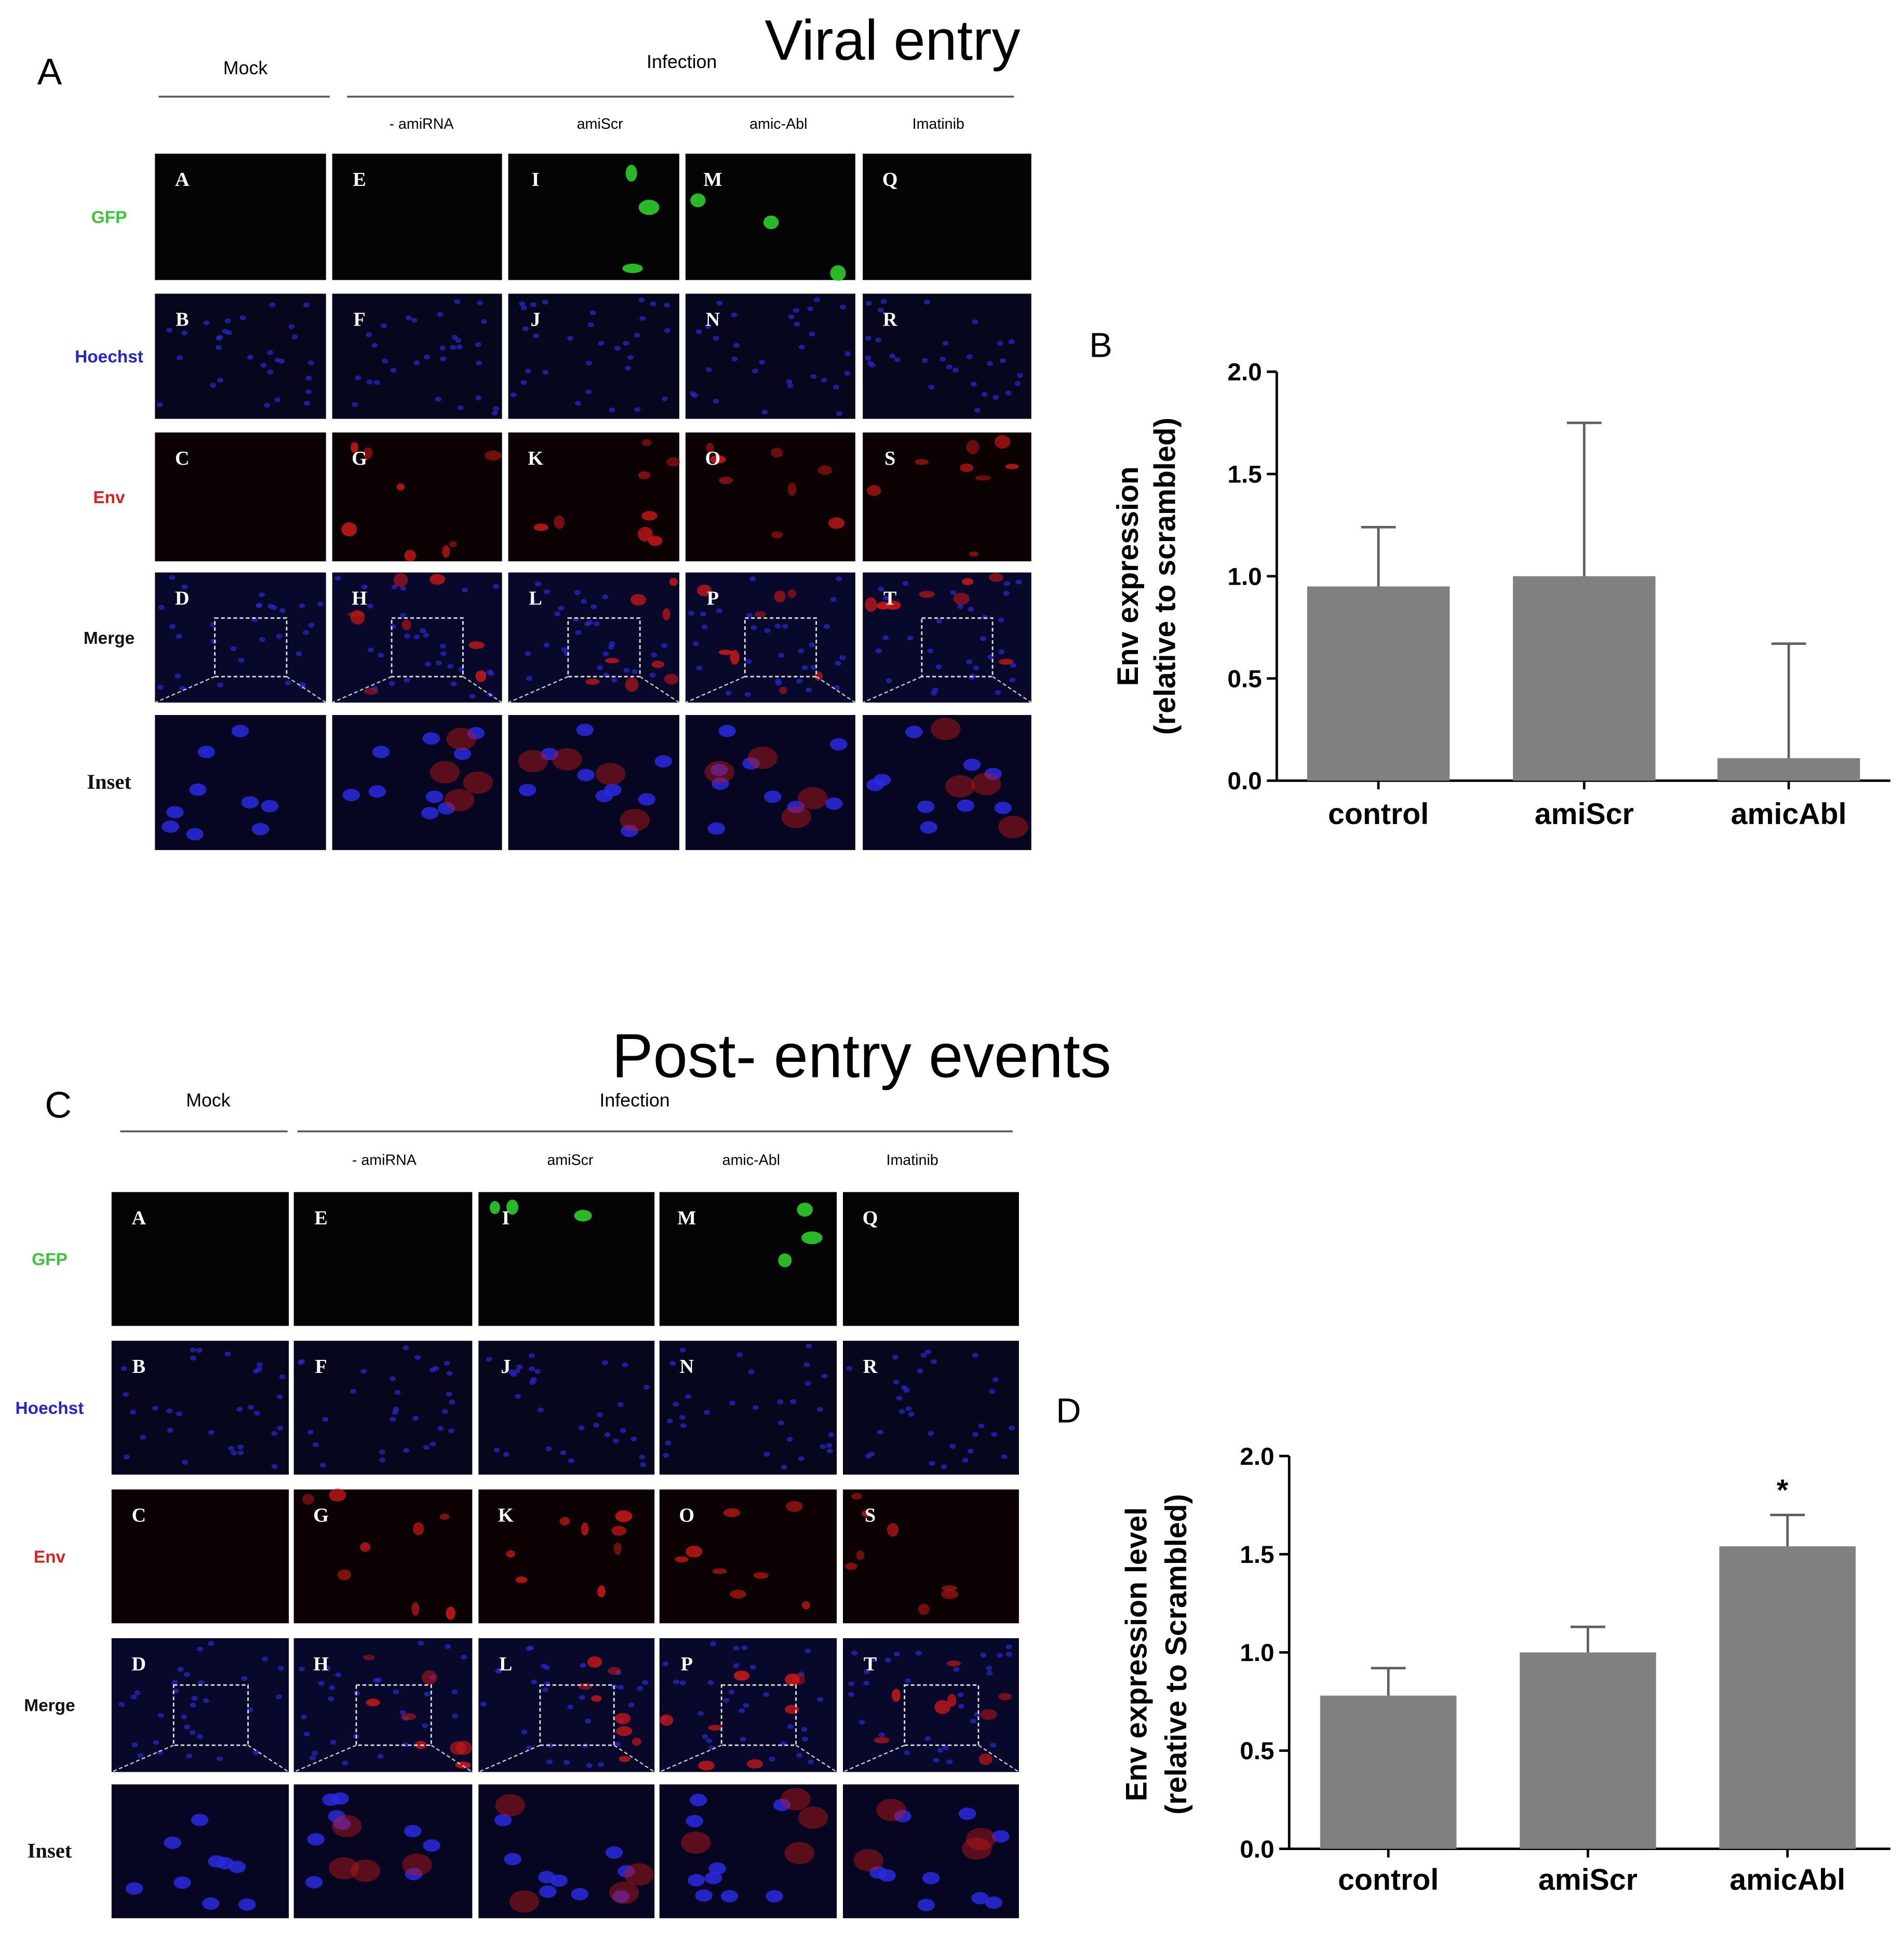 The height and width of the screenshot is (1943, 1904). Describe the element at coordinates (506, 1664) in the screenshot. I see `cell-letter: L` at that location.